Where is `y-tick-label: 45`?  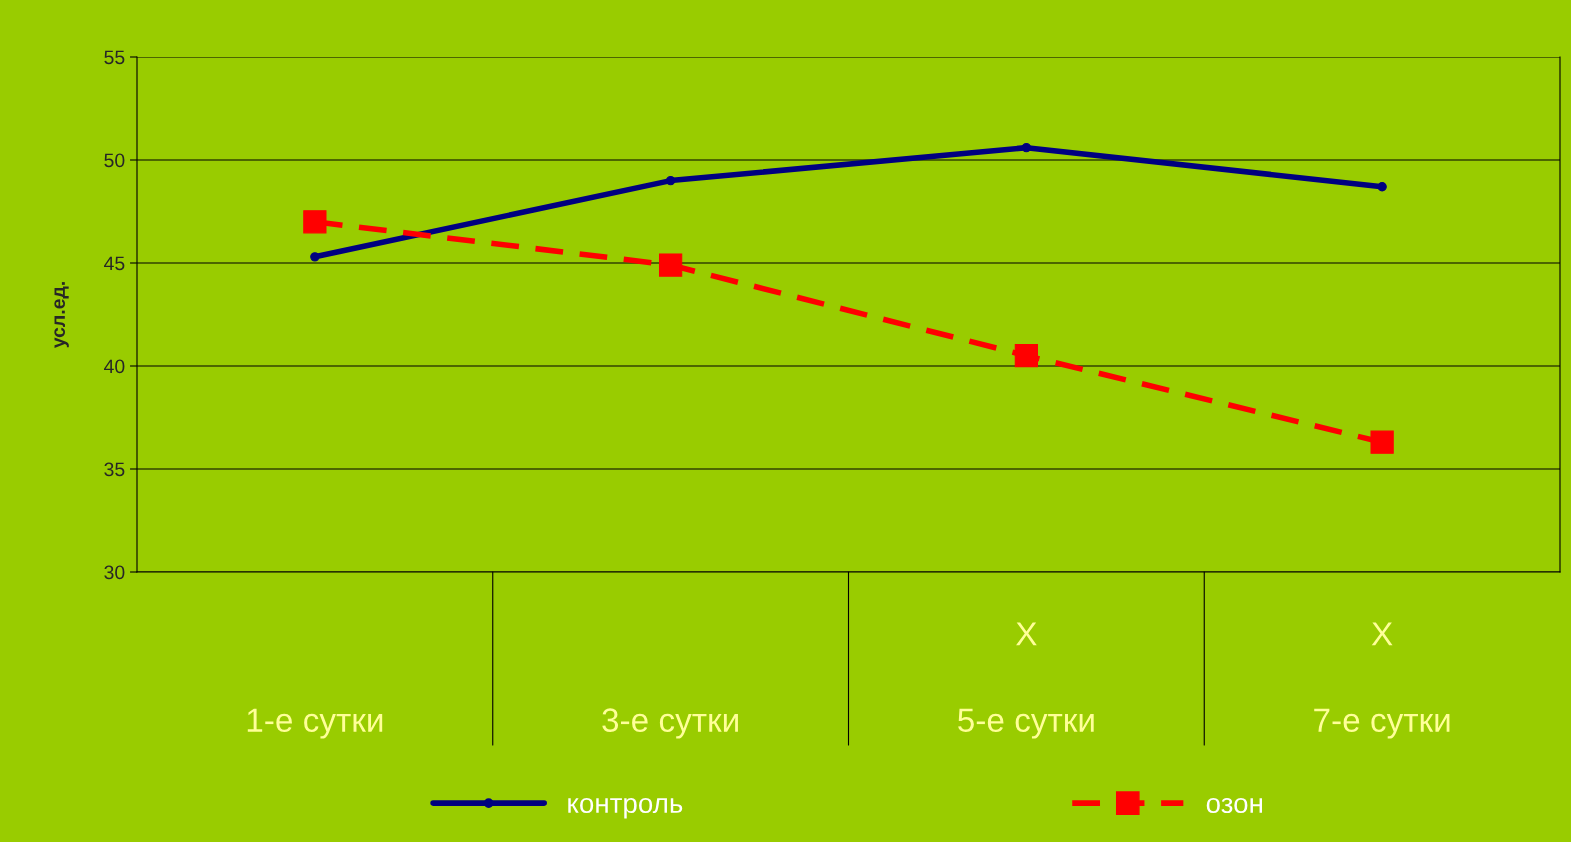
y-tick-label: 45 is located at coordinates (114, 263).